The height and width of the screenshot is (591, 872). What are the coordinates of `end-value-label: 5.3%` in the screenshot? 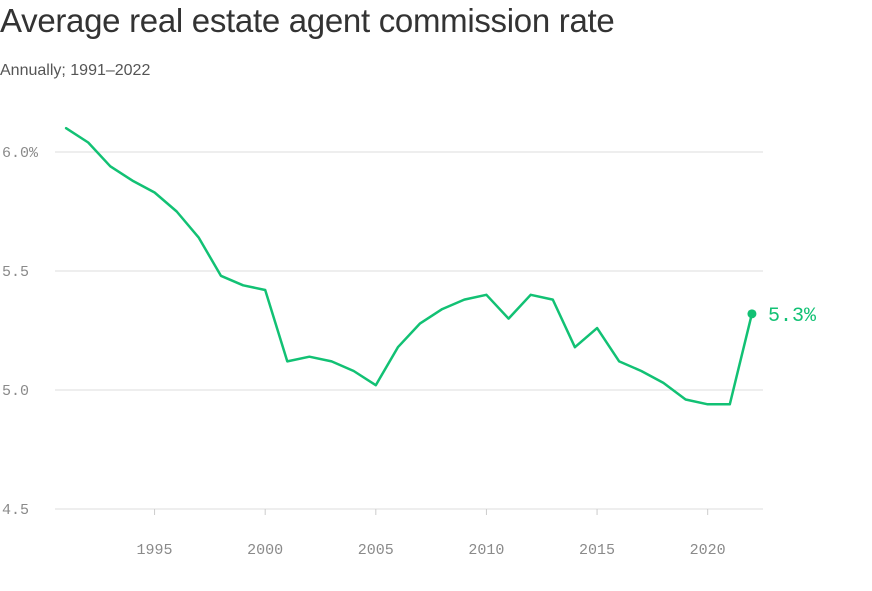 It's located at (792, 316).